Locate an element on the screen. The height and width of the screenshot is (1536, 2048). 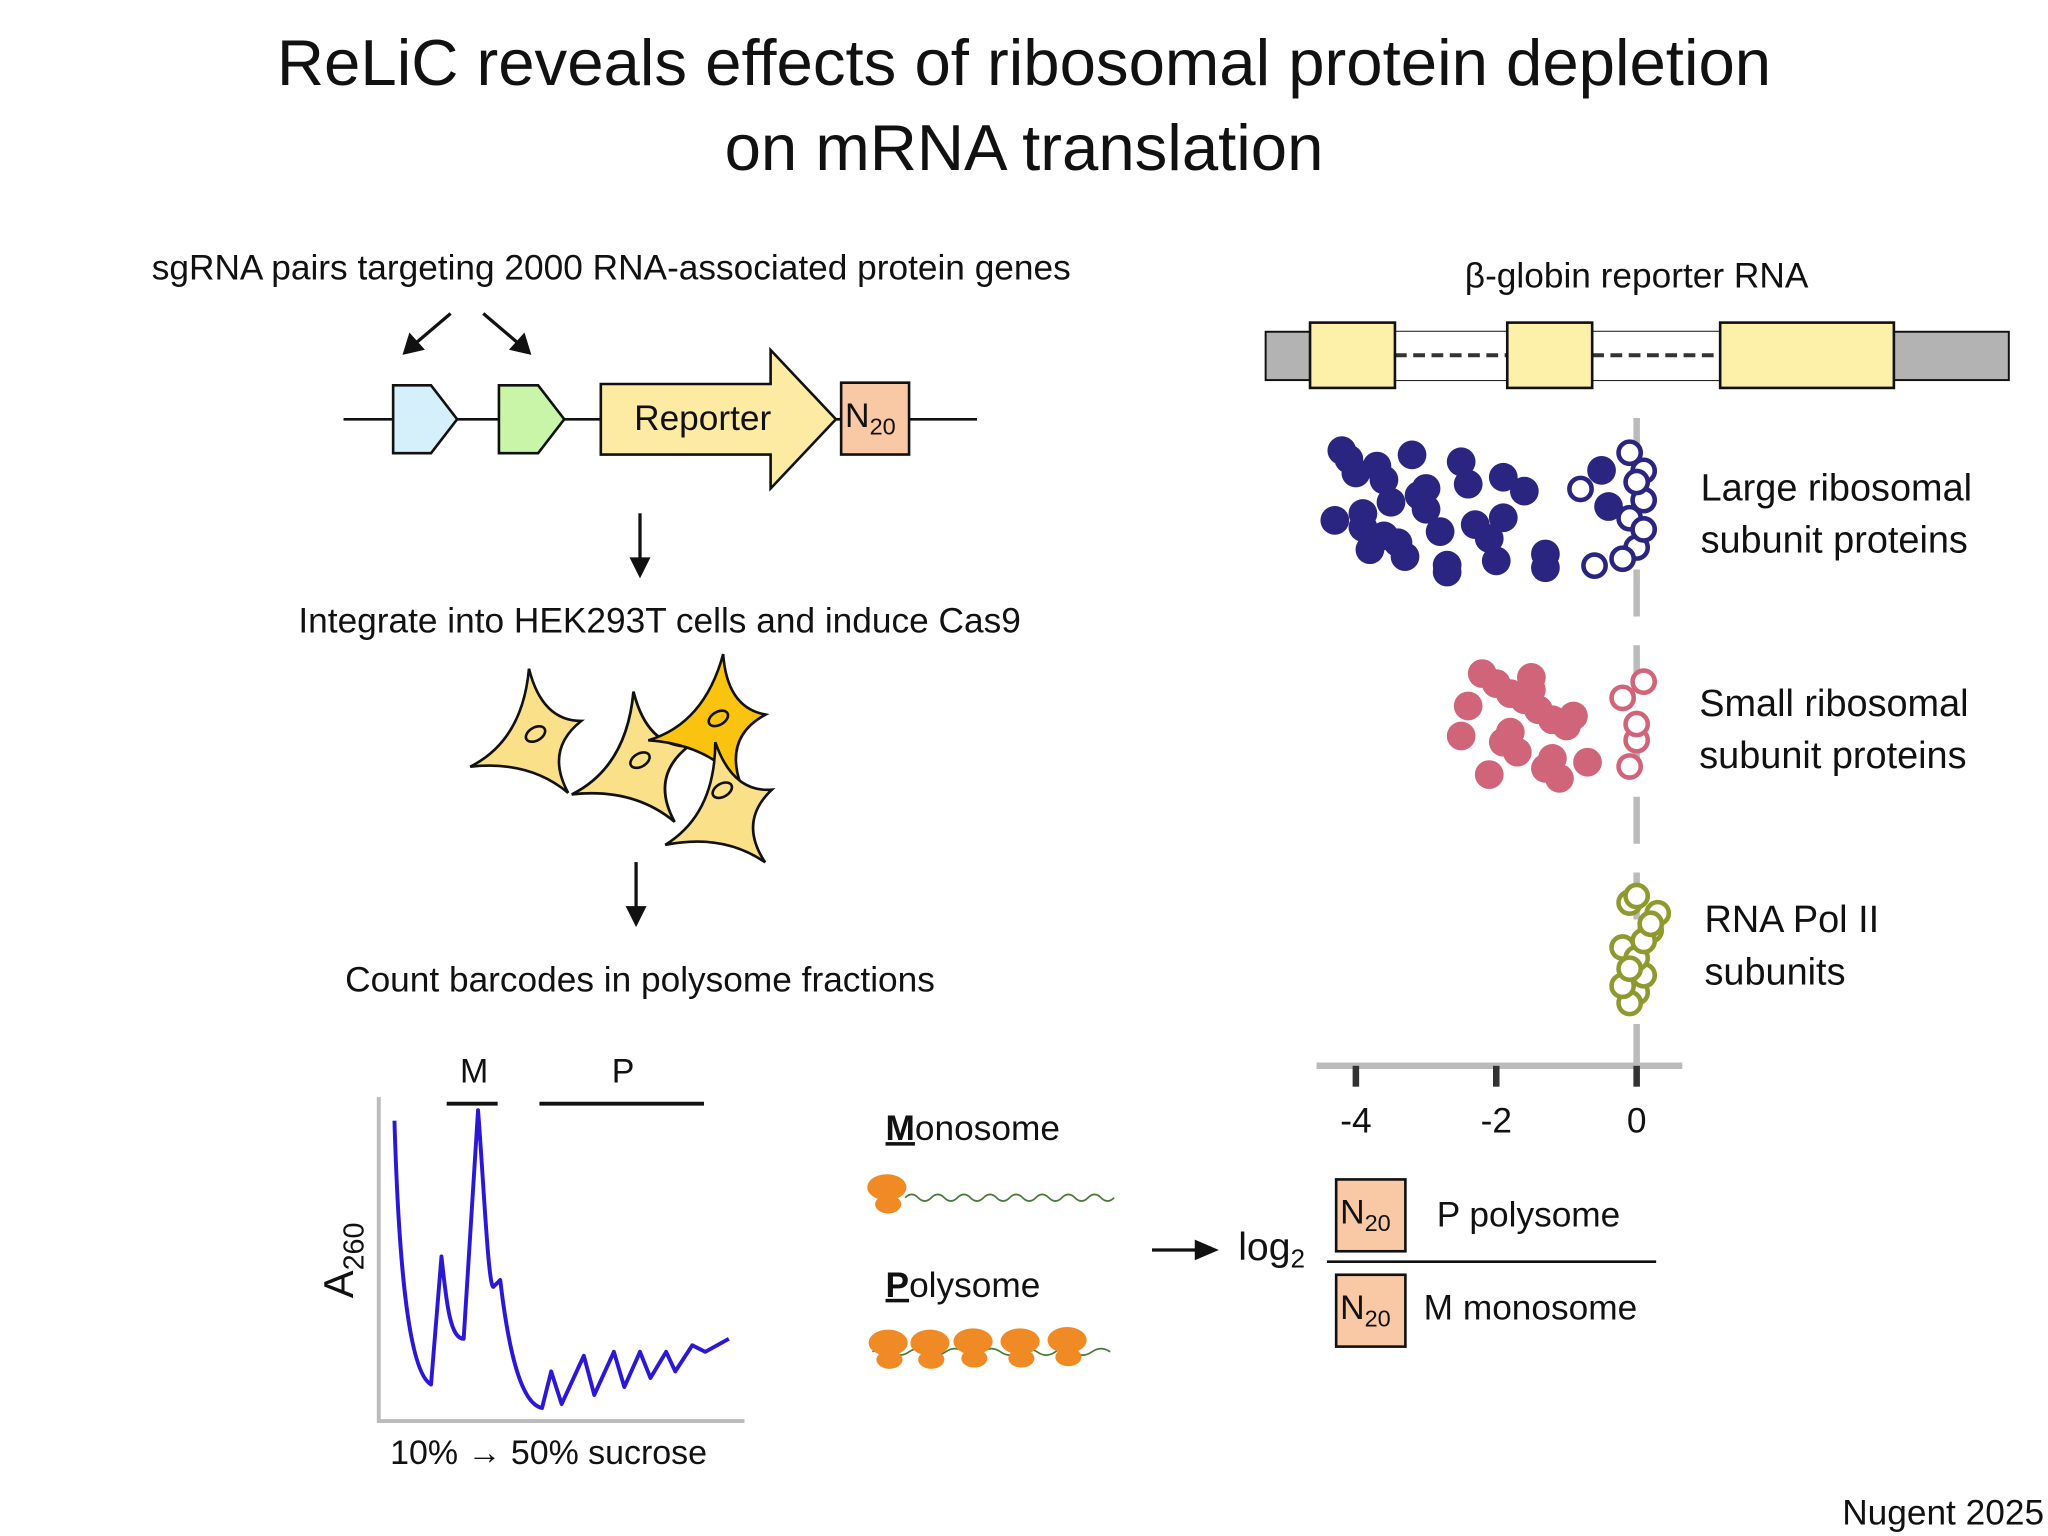
reporter-rna-label: β-globin reporter RNA is located at coordinates (1637, 276).